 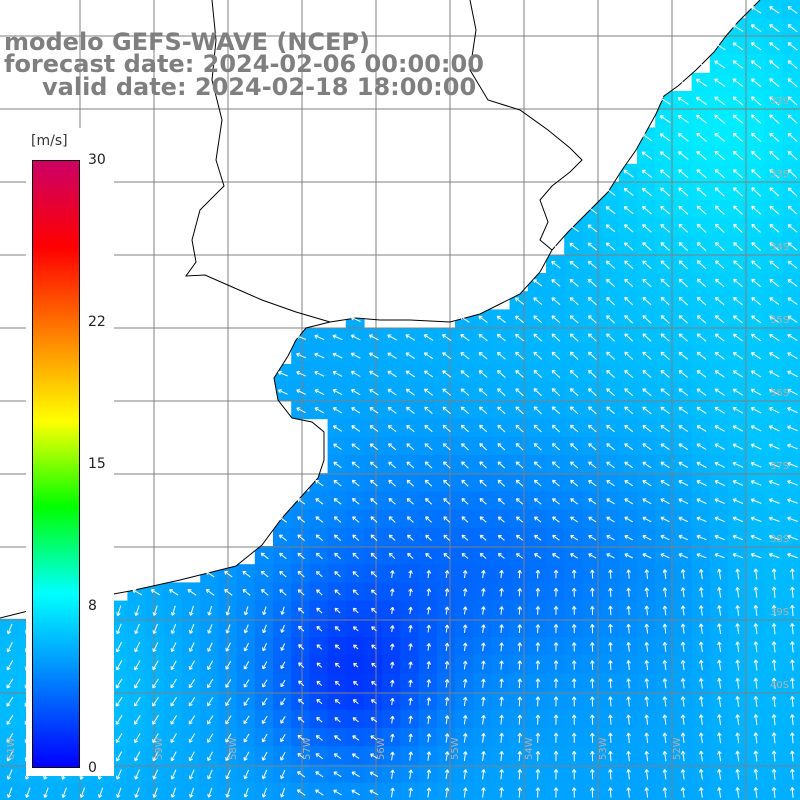 What do you see at coordinates (381, 748) in the screenshot?
I see `longitude-label: 56W` at bounding box center [381, 748].